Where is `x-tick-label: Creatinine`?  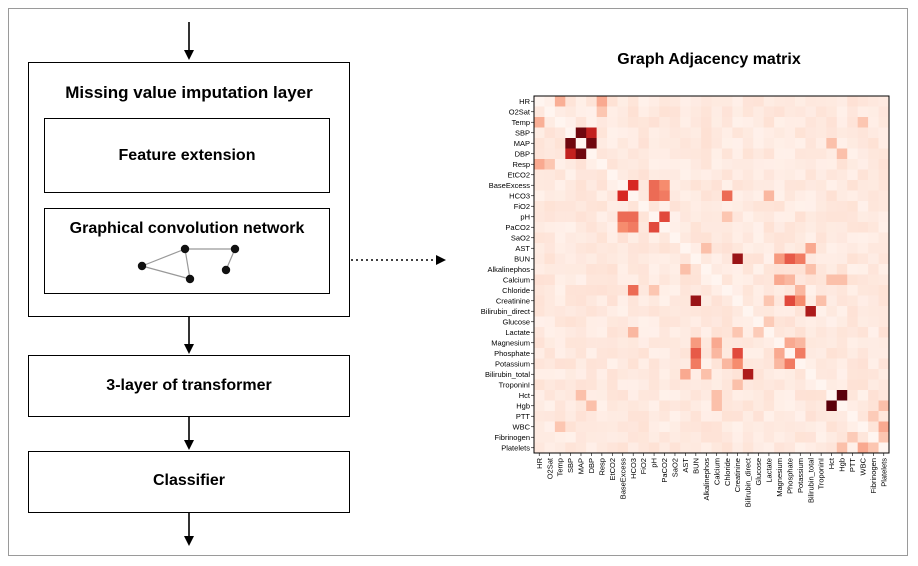 x-tick-label: Creatinine is located at coordinates (737, 475).